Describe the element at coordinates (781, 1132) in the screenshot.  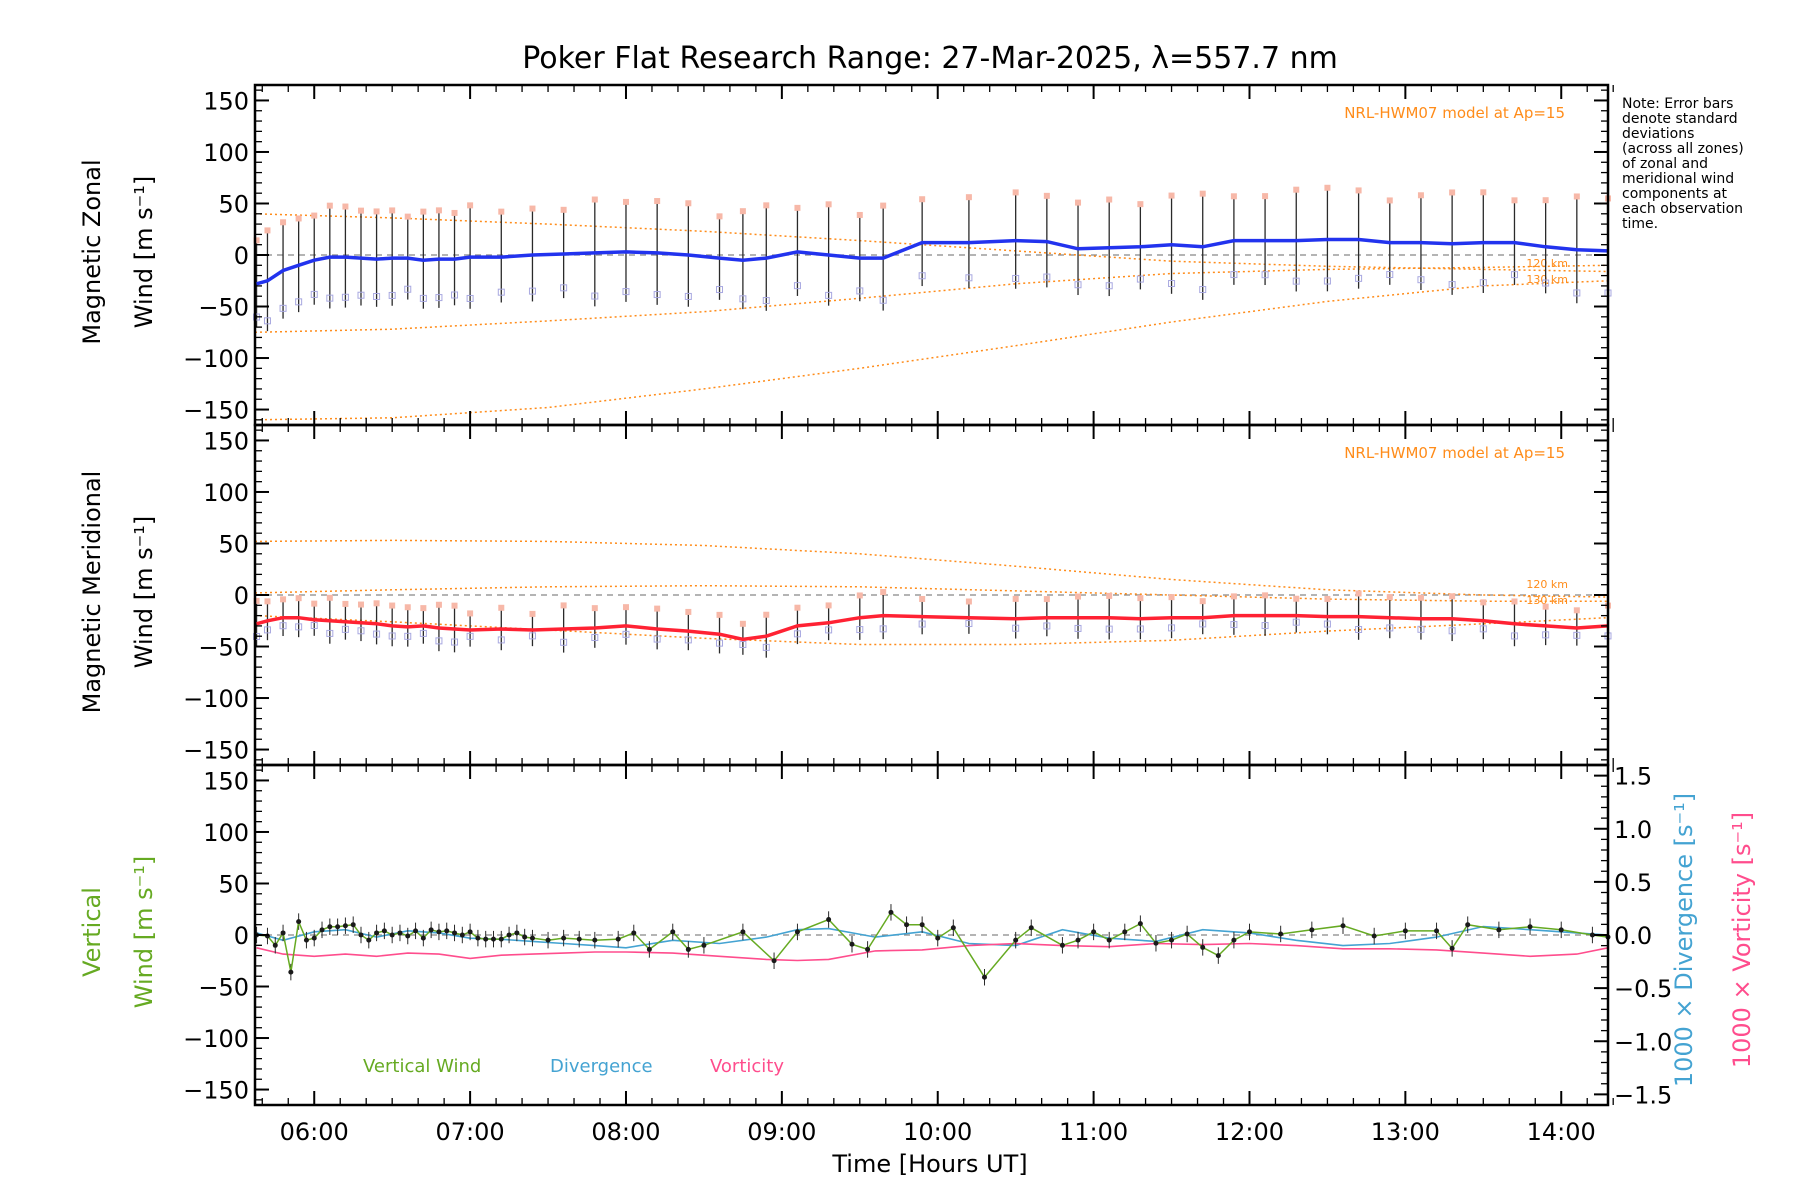
I see `x-tick-label: 09:00` at that location.